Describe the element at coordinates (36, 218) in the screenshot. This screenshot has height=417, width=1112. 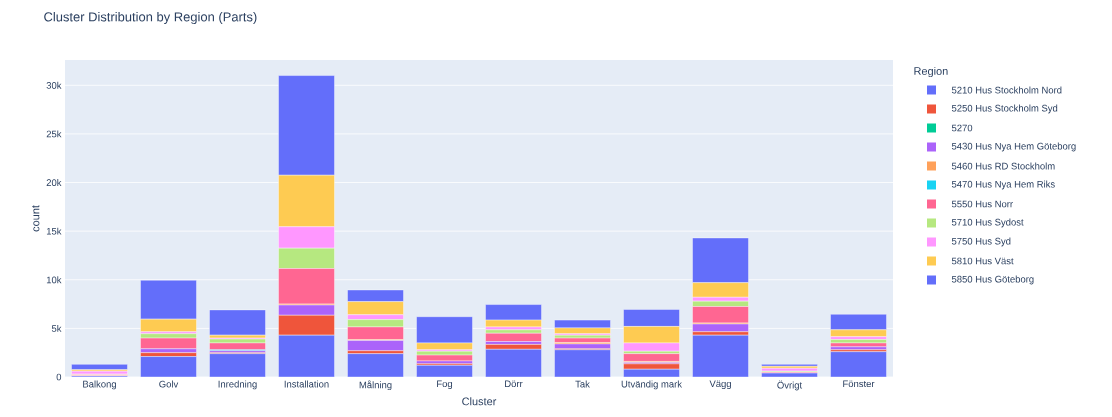
I see `y-axis-title: count` at that location.